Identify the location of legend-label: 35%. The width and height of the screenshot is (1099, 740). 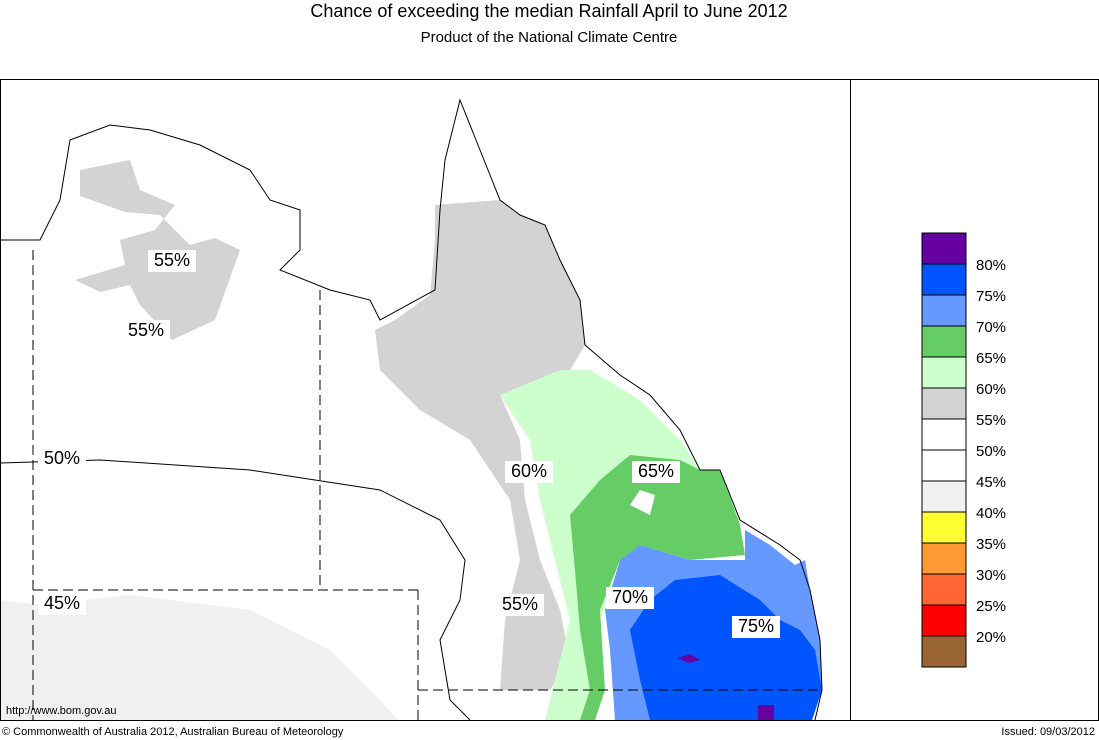
(991, 544).